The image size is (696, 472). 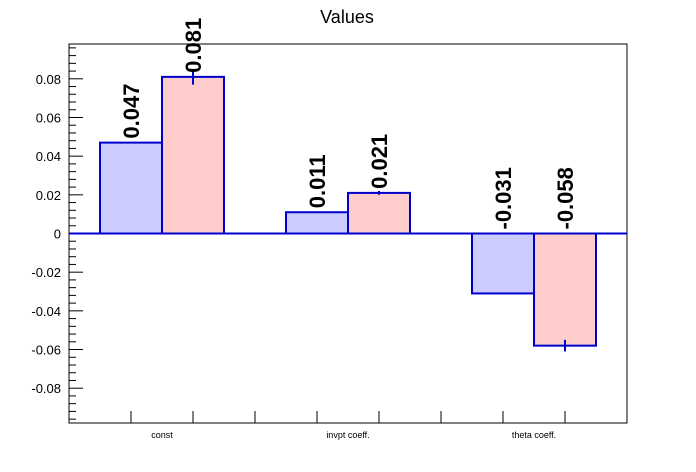 I want to click on y-tick-label: -0.06, so click(x=46, y=350).